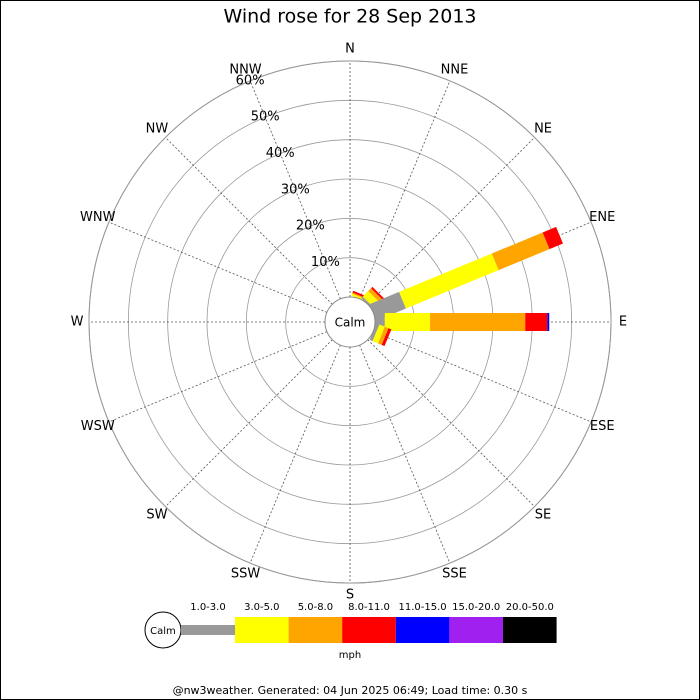 The height and width of the screenshot is (700, 700). Describe the element at coordinates (98, 217) in the screenshot. I see `direction-label: WNW` at that location.